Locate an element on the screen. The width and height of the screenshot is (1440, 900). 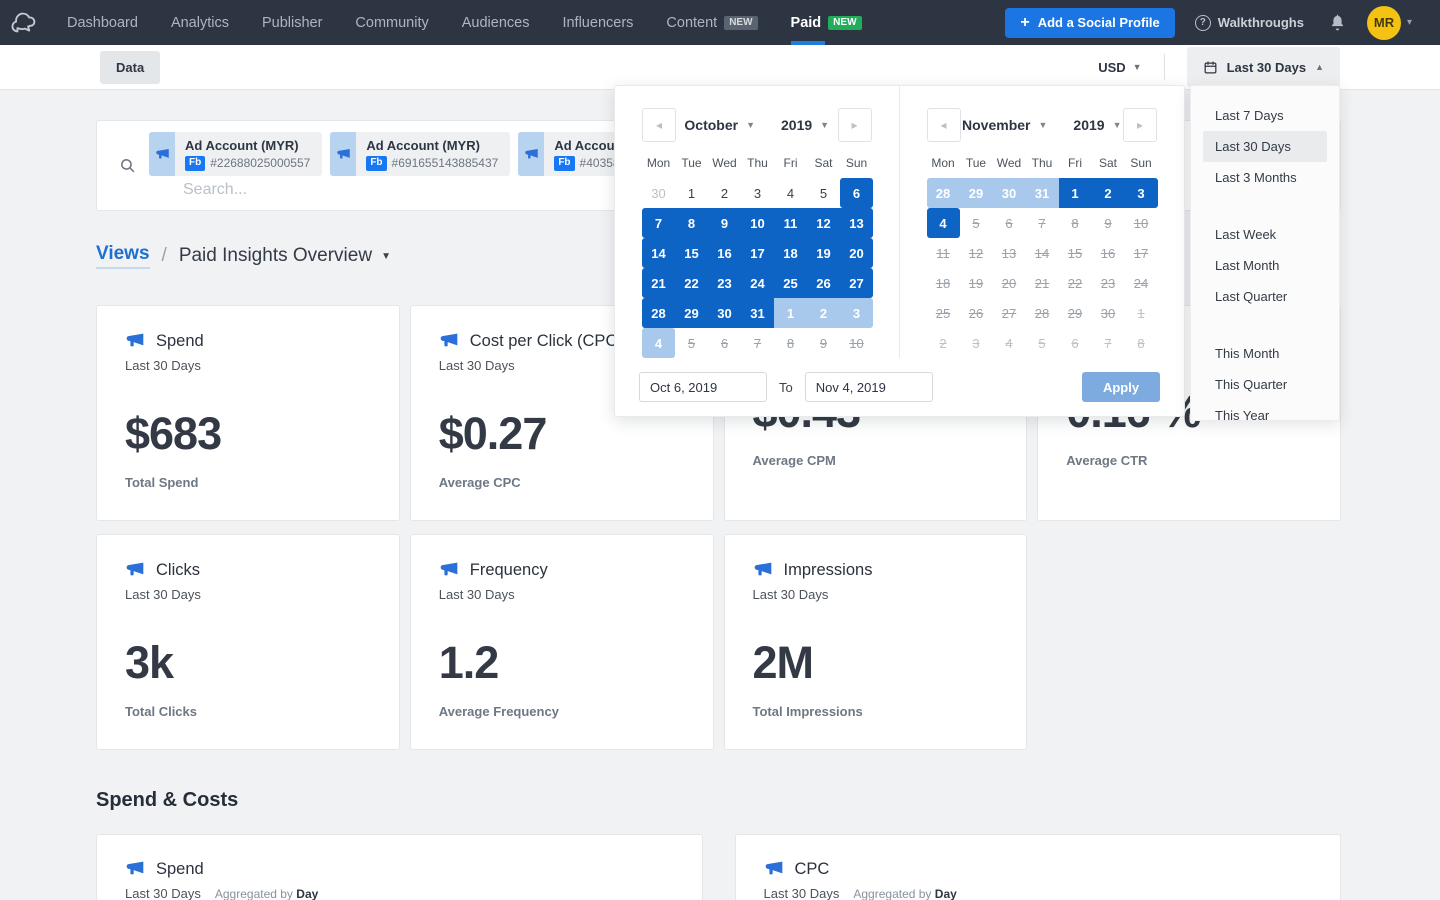
apply-button: Apply is located at coordinates (1121, 387).